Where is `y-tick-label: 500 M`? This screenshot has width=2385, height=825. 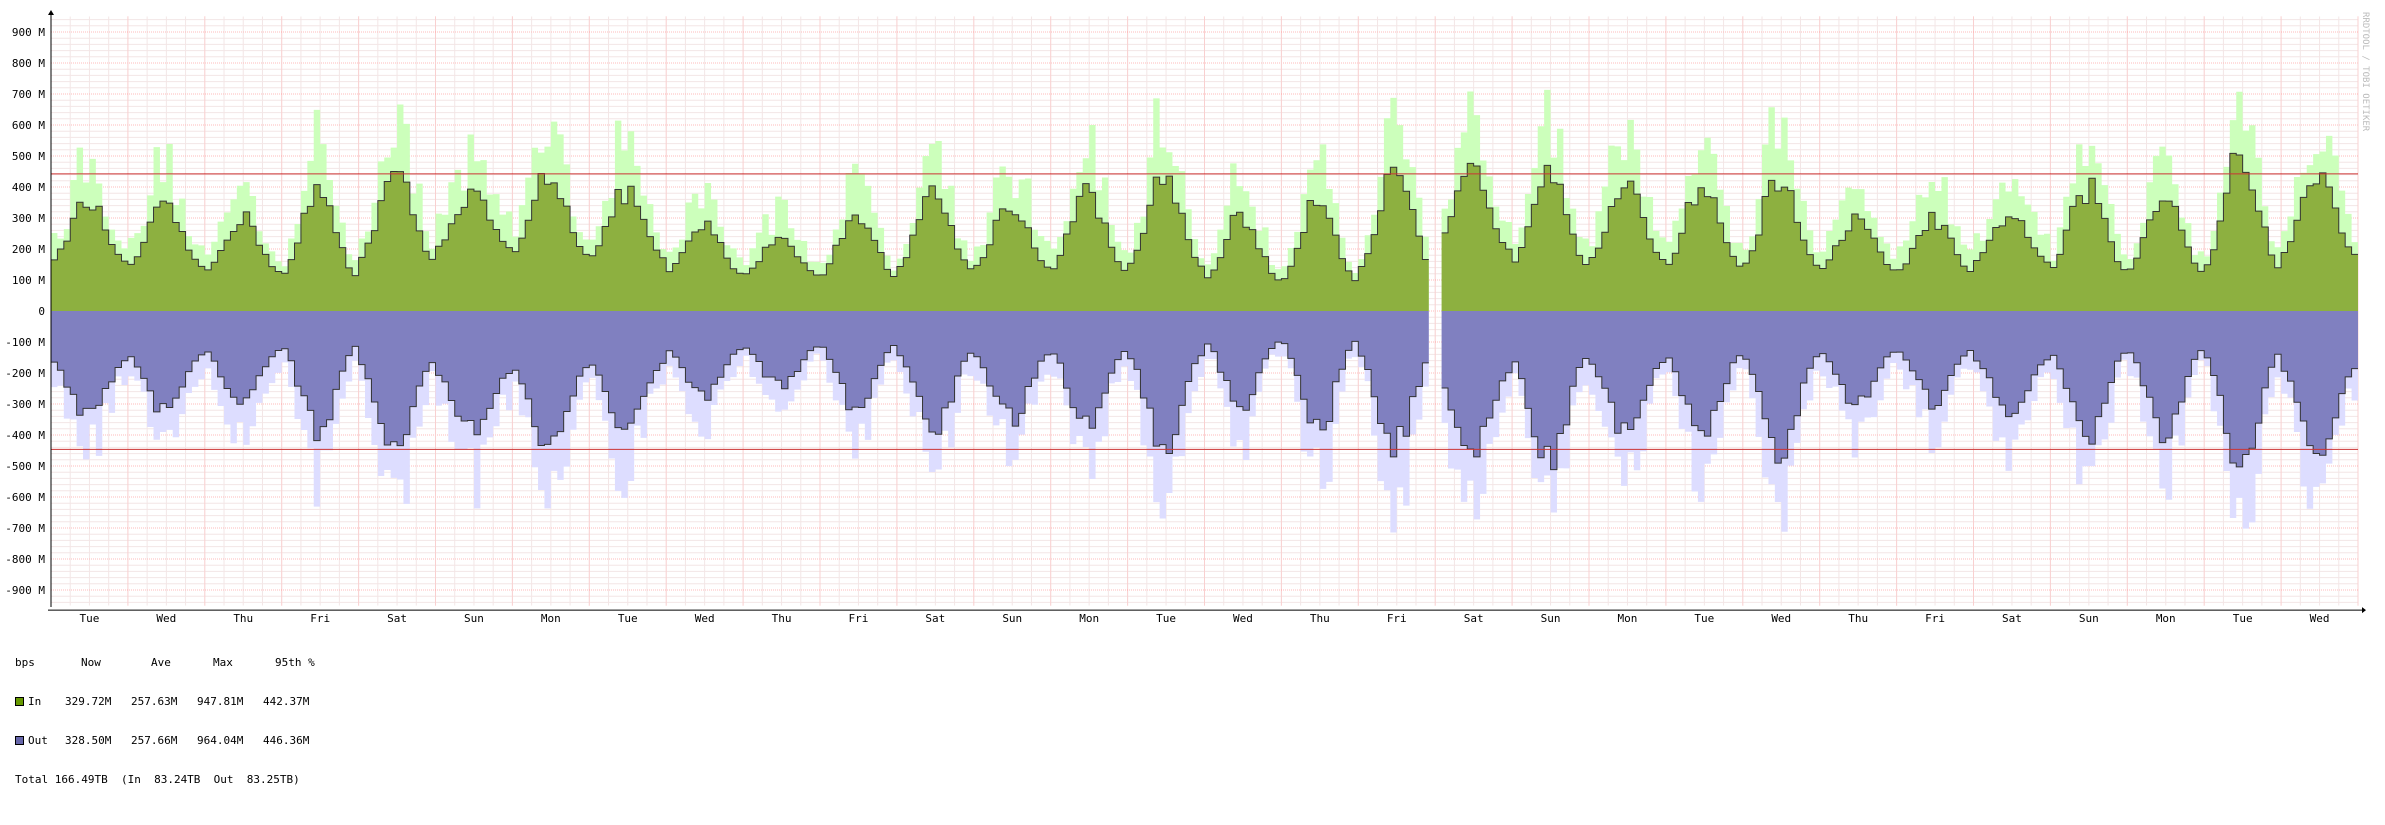
y-tick-label: 500 M is located at coordinates (28, 156).